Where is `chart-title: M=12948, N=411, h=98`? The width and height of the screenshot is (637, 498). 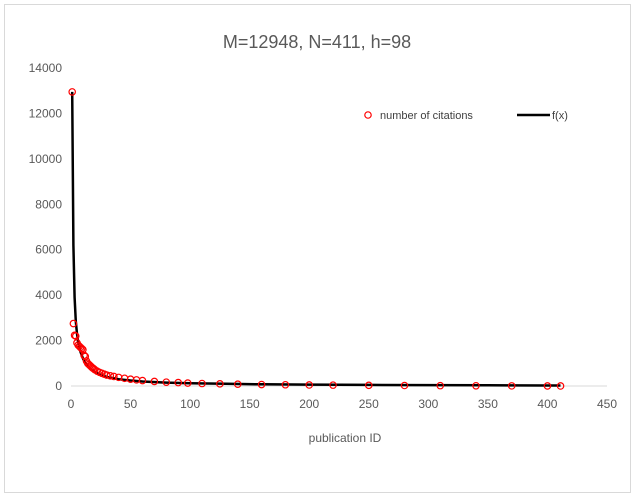
chart-title: M=12948, N=411, h=98 is located at coordinates (317, 42).